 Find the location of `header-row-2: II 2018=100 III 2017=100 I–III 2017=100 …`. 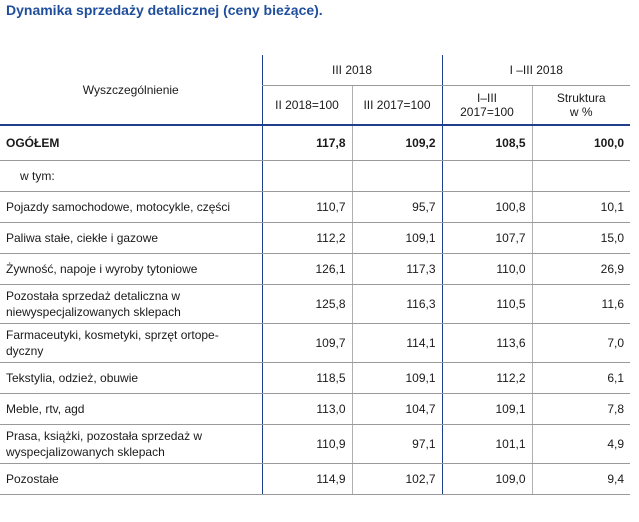

header-row-2: II 2018=100 III 2017=100 I–III 2017=100 … is located at coordinates (315, 105).